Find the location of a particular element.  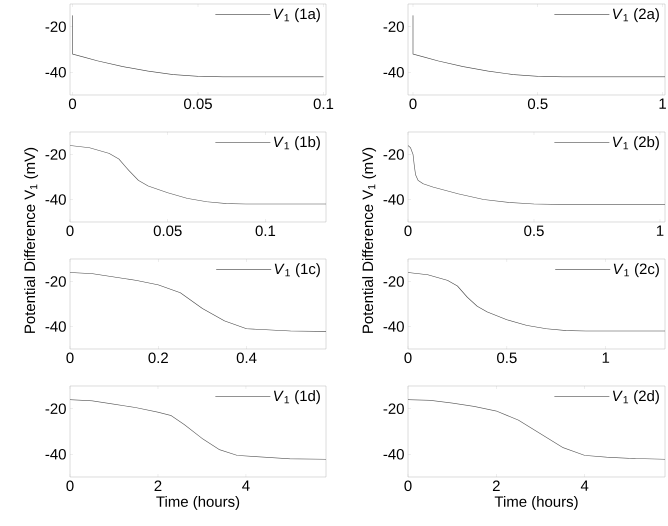

x-tick-label: 0.2 is located at coordinates (158, 358).